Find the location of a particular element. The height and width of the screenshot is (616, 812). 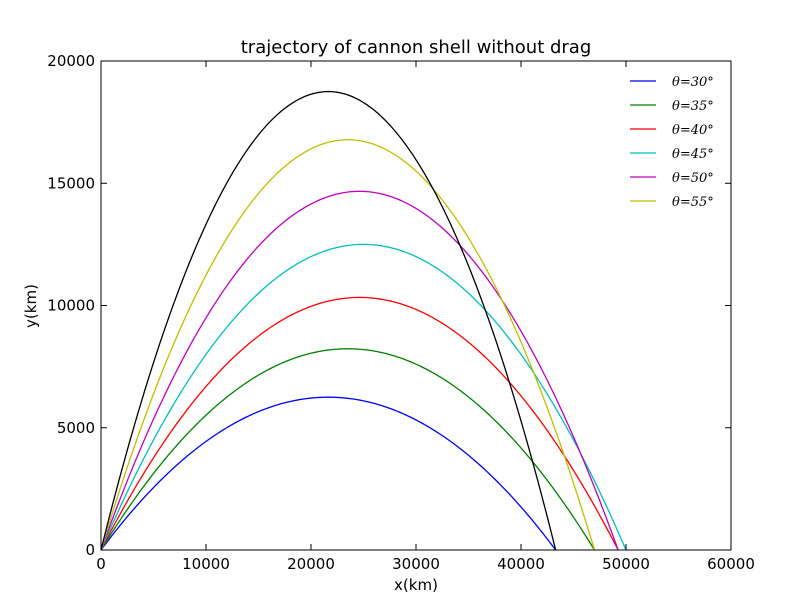

legend-label: θ=45° is located at coordinates (693, 154).